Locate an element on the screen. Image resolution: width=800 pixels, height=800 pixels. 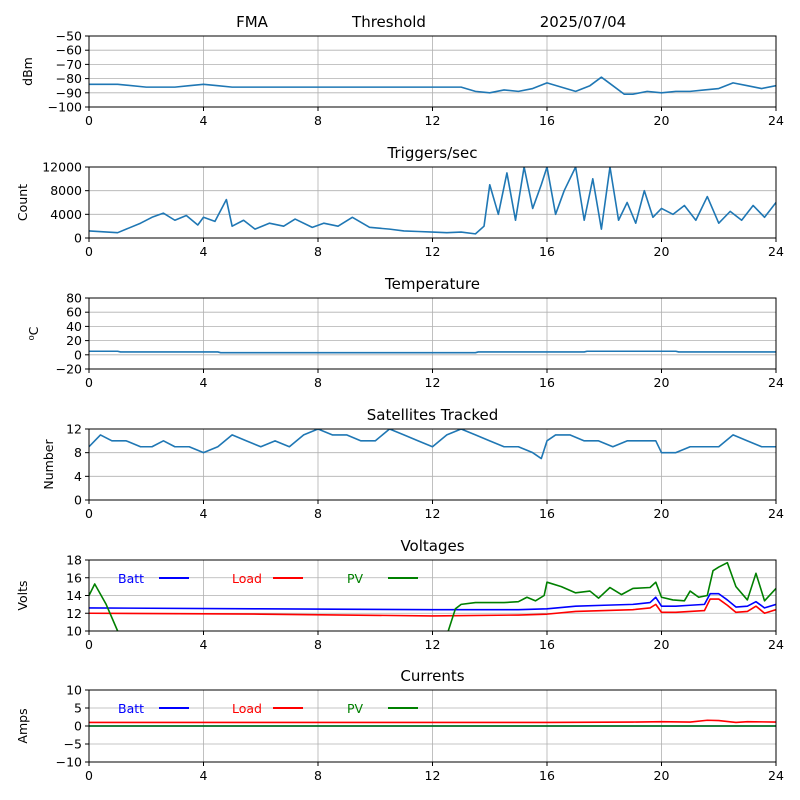
y-tick-label: 80 is located at coordinates (74, 298).